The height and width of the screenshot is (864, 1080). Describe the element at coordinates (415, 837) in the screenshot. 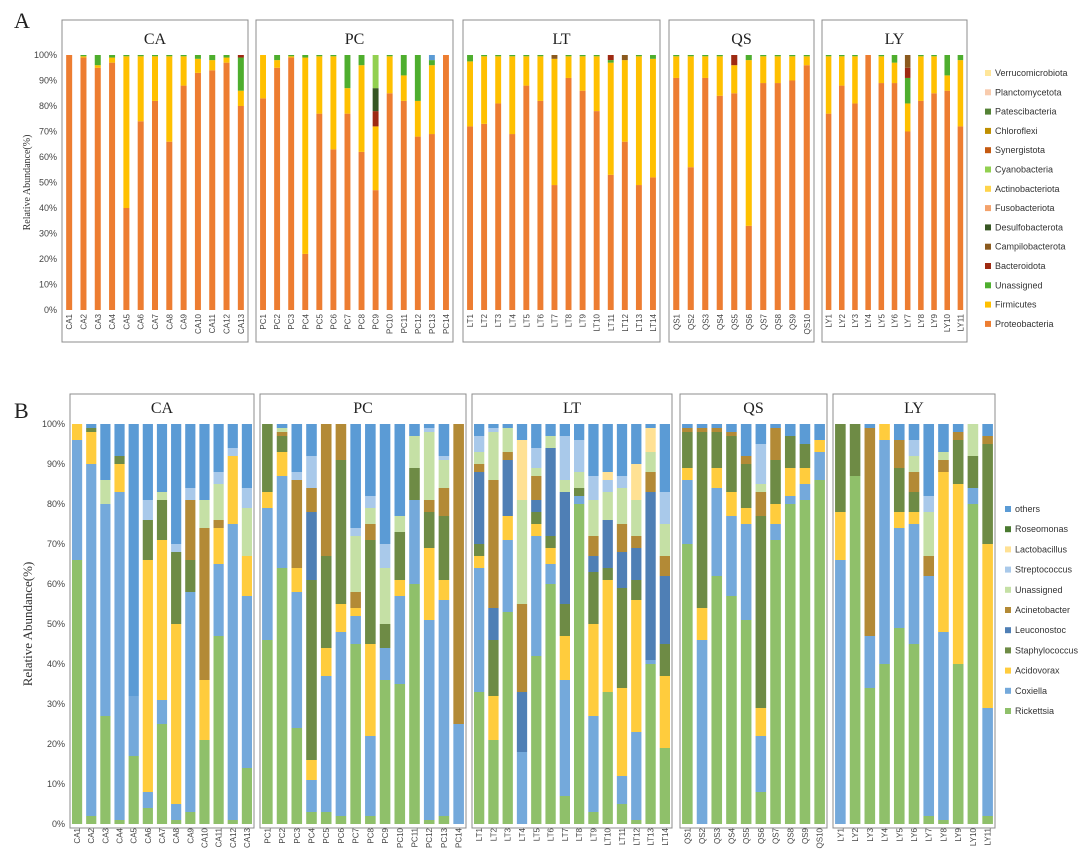

I see `x-tick-label-pc11-b: PC11` at that location.